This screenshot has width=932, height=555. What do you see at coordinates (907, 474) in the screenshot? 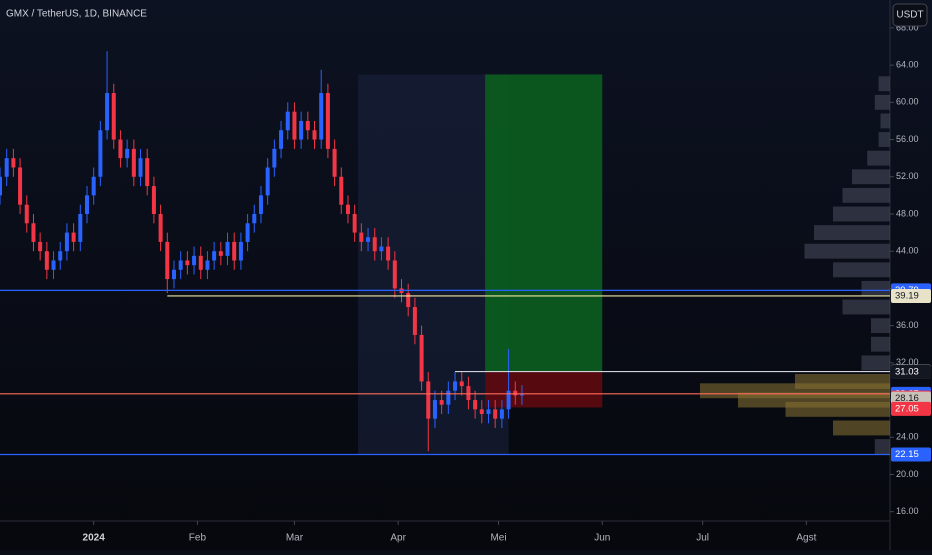
I see `y-tick-label: 20.00` at bounding box center [907, 474].